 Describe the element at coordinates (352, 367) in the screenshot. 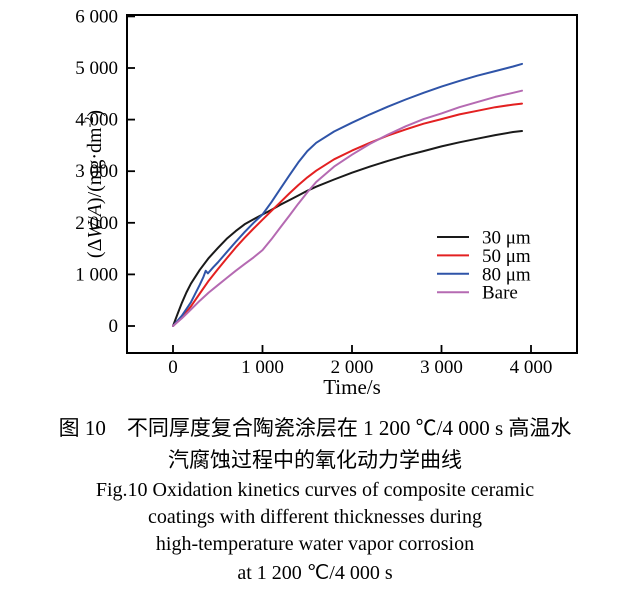

I see `x-tick-label: 2 000` at that location.